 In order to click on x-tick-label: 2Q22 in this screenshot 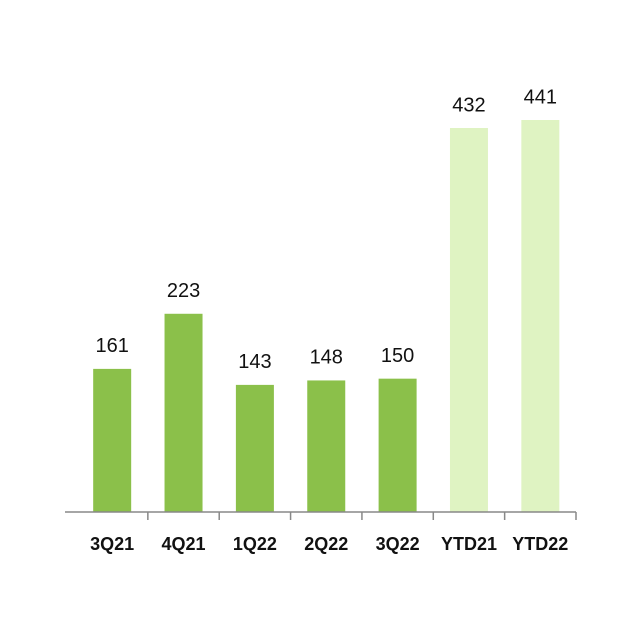, I will do `click(326, 544)`.